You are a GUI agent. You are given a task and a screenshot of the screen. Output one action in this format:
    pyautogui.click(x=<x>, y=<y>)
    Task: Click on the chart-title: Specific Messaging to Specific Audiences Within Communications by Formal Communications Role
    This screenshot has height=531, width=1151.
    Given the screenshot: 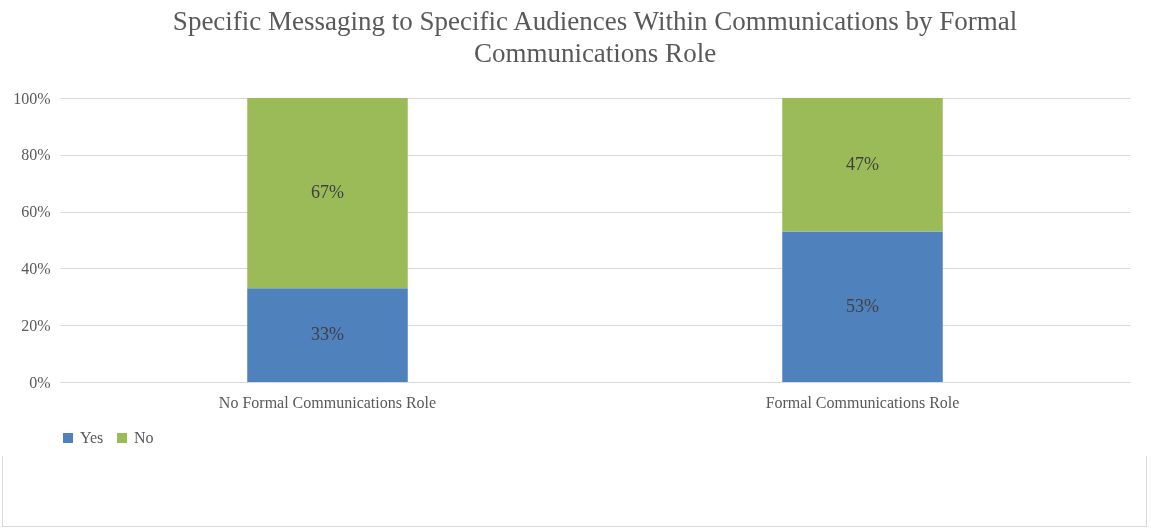 What is the action you would take?
    pyautogui.click(x=595, y=37)
    